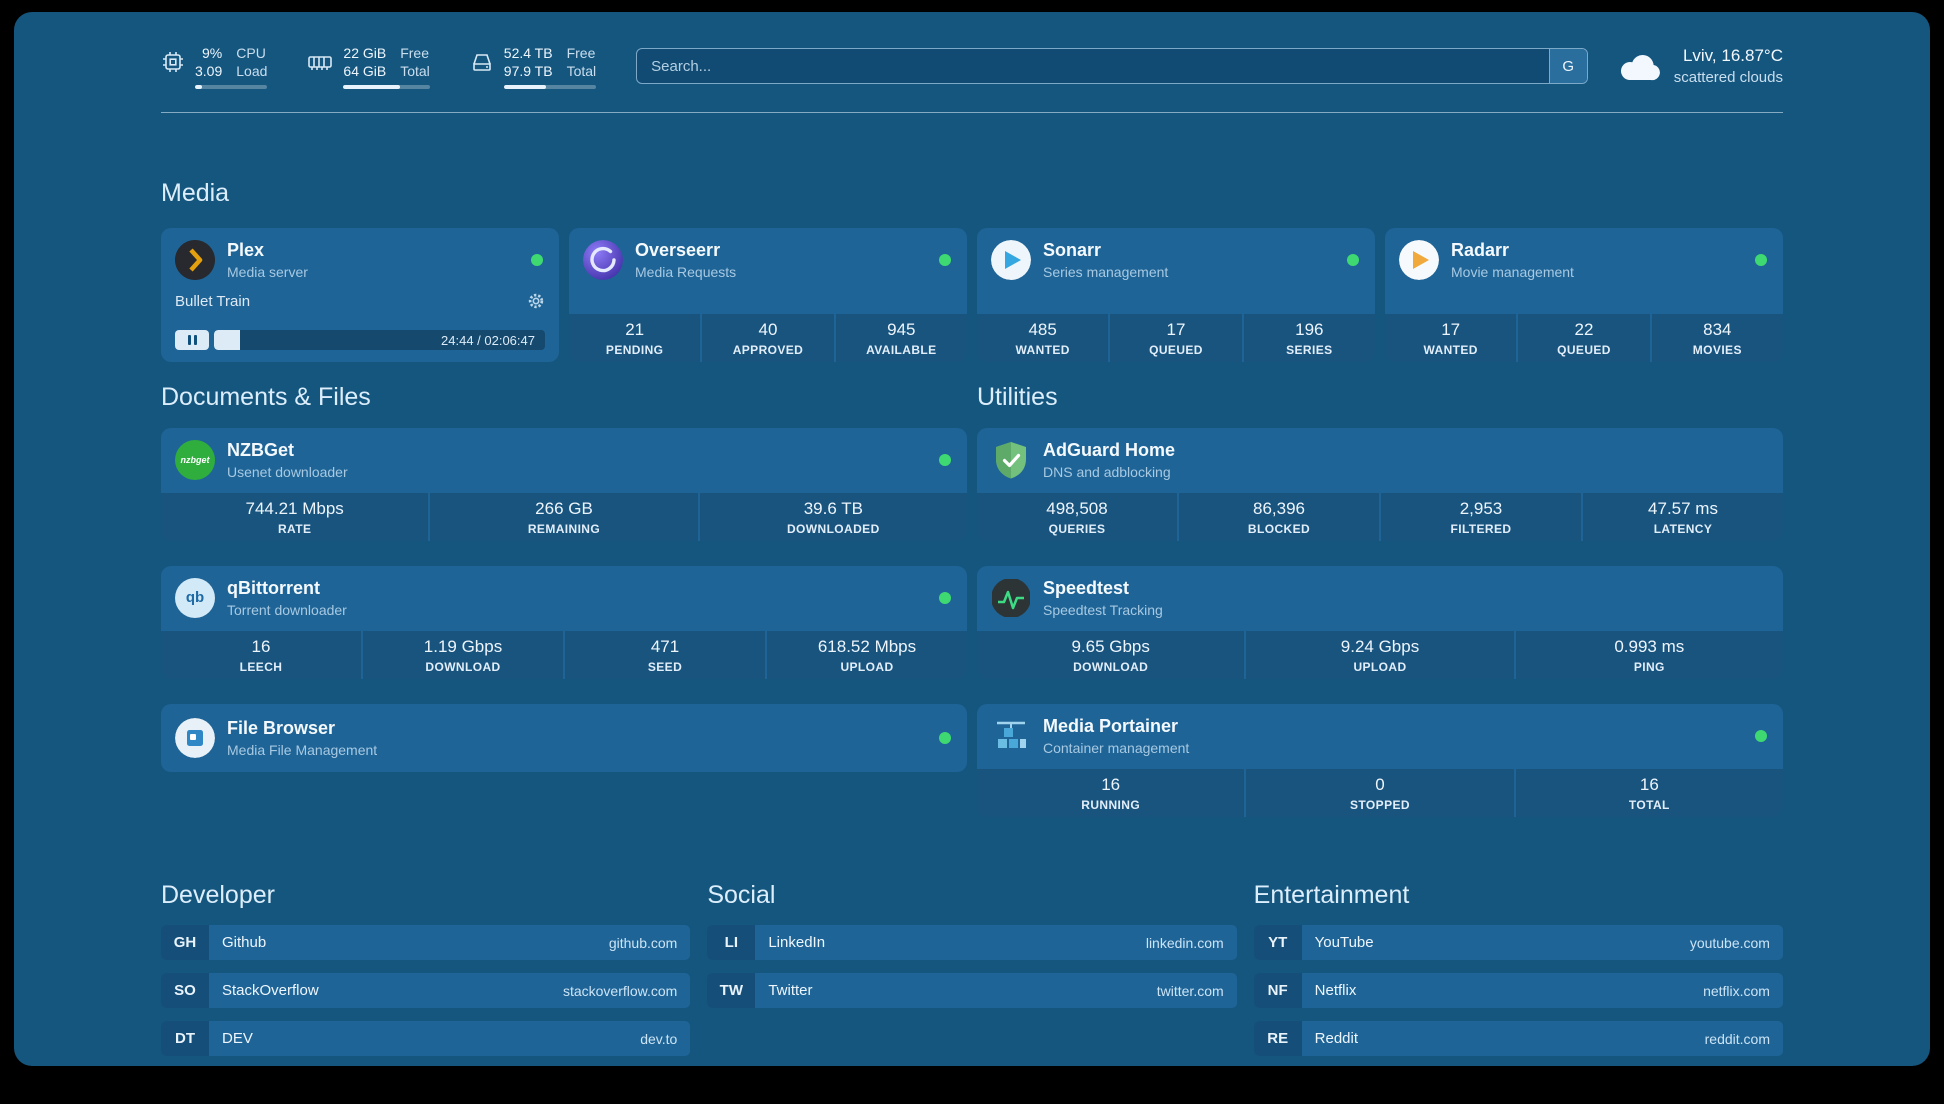 This screenshot has width=1944, height=1104. What do you see at coordinates (1336, 1038) in the screenshot?
I see `bookmark-name: Reddit` at bounding box center [1336, 1038].